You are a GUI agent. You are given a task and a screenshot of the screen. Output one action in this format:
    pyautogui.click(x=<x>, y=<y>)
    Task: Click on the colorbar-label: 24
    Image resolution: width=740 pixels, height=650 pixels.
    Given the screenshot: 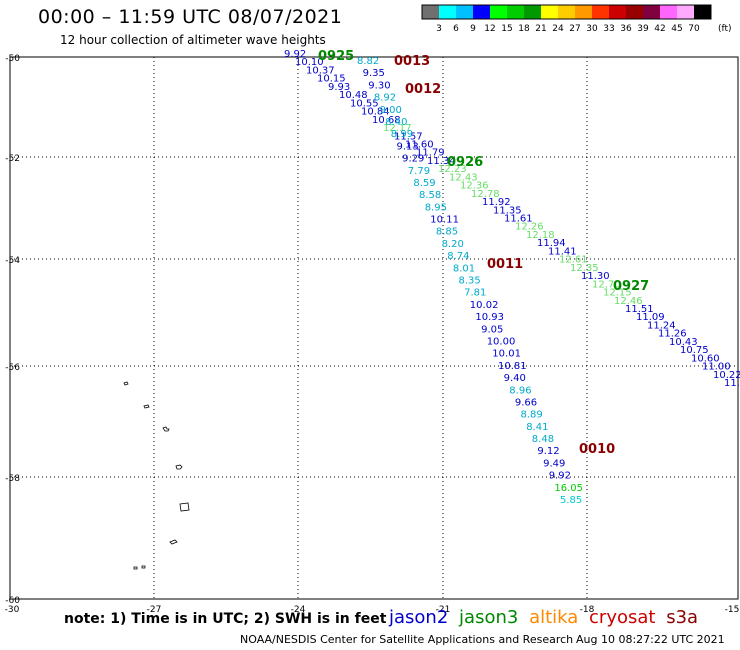 What is the action you would take?
    pyautogui.click(x=558, y=29)
    